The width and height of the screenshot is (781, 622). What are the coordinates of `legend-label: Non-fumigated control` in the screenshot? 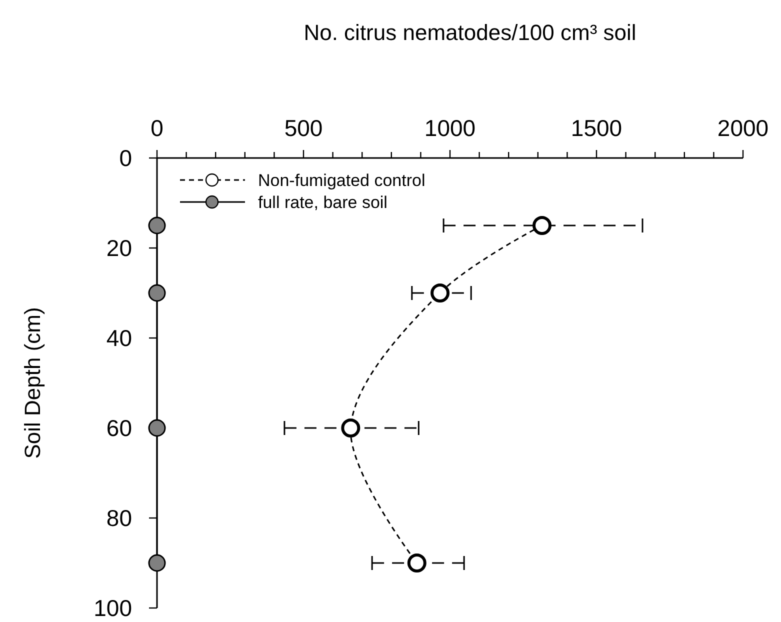 It's located at (342, 180).